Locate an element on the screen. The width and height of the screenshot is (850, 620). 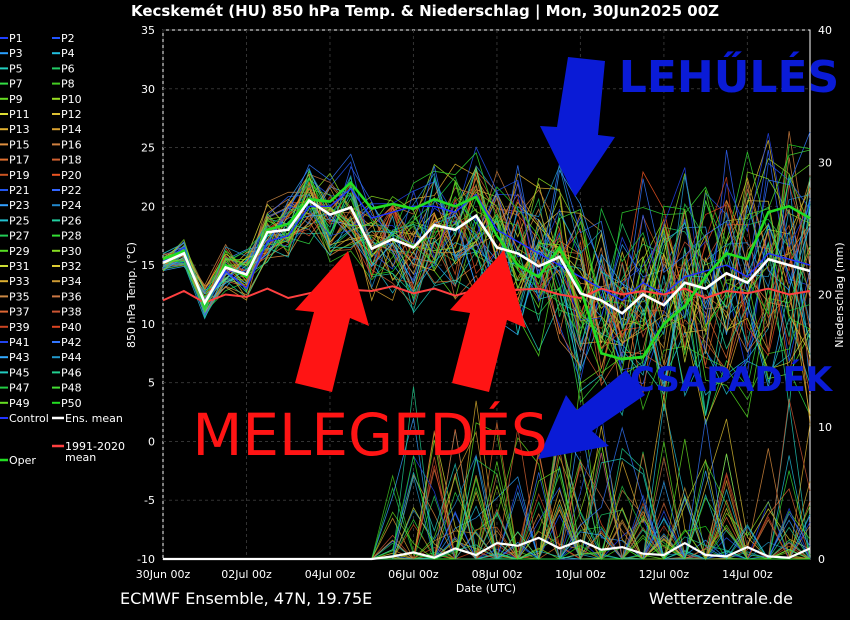
legend-label-control: Control is located at coordinates (29, 418).